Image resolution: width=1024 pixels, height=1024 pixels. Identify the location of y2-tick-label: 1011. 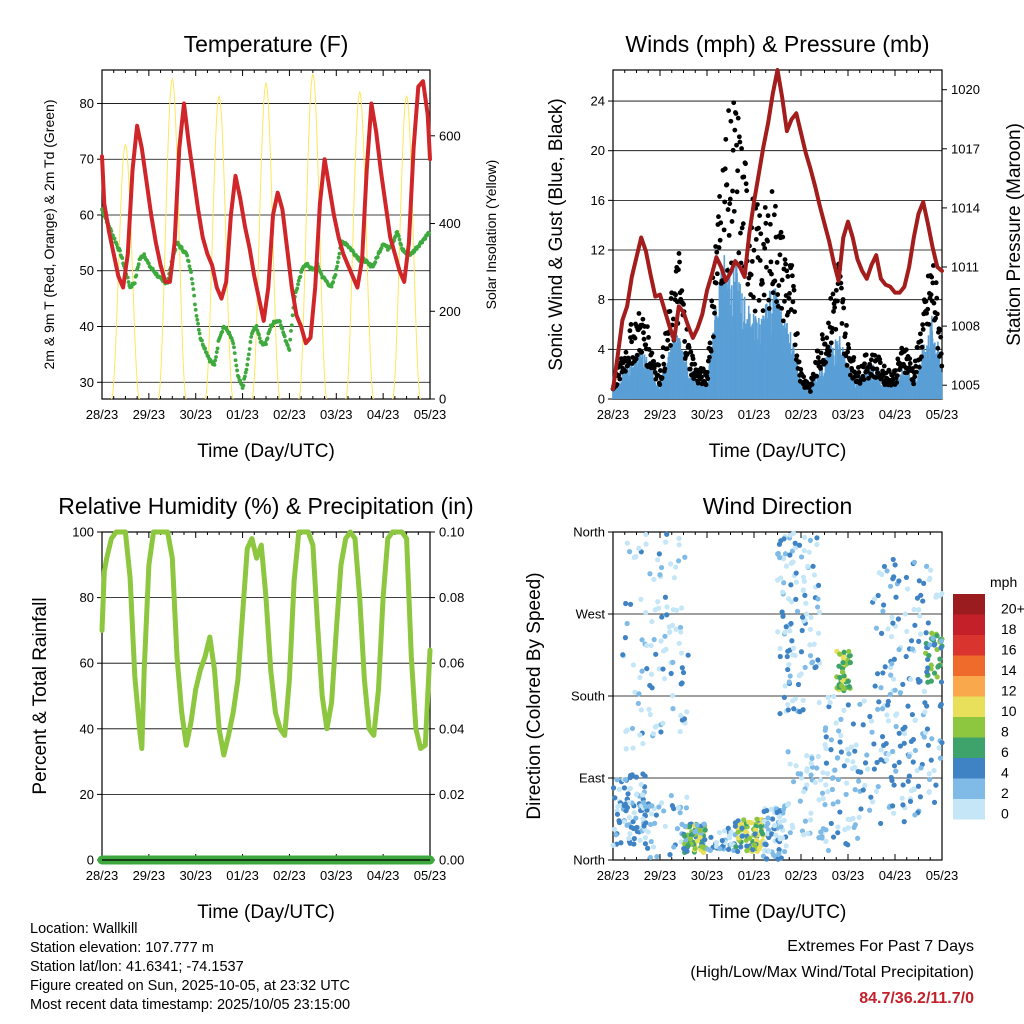
(965, 267).